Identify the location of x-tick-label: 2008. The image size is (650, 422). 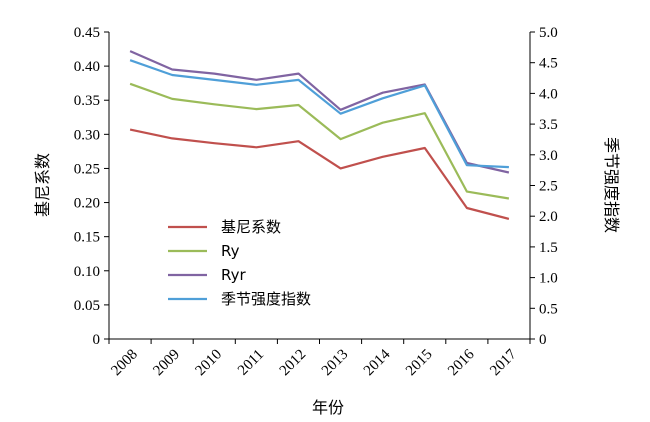
(124, 363).